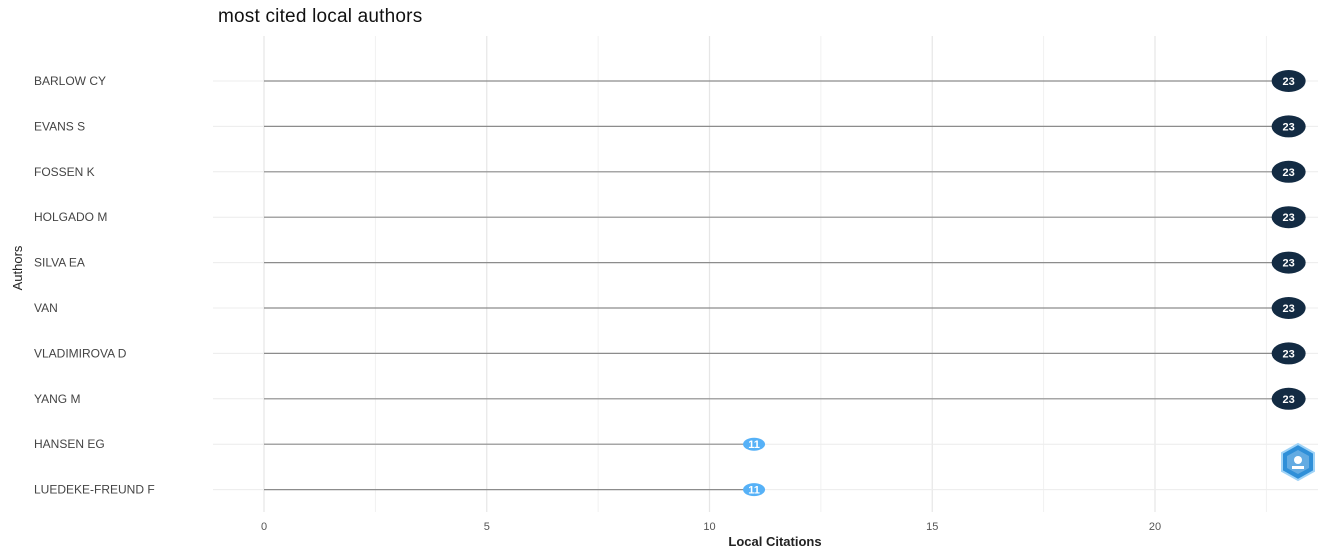  I want to click on y-tick-label: SILVA EA, so click(59, 263).